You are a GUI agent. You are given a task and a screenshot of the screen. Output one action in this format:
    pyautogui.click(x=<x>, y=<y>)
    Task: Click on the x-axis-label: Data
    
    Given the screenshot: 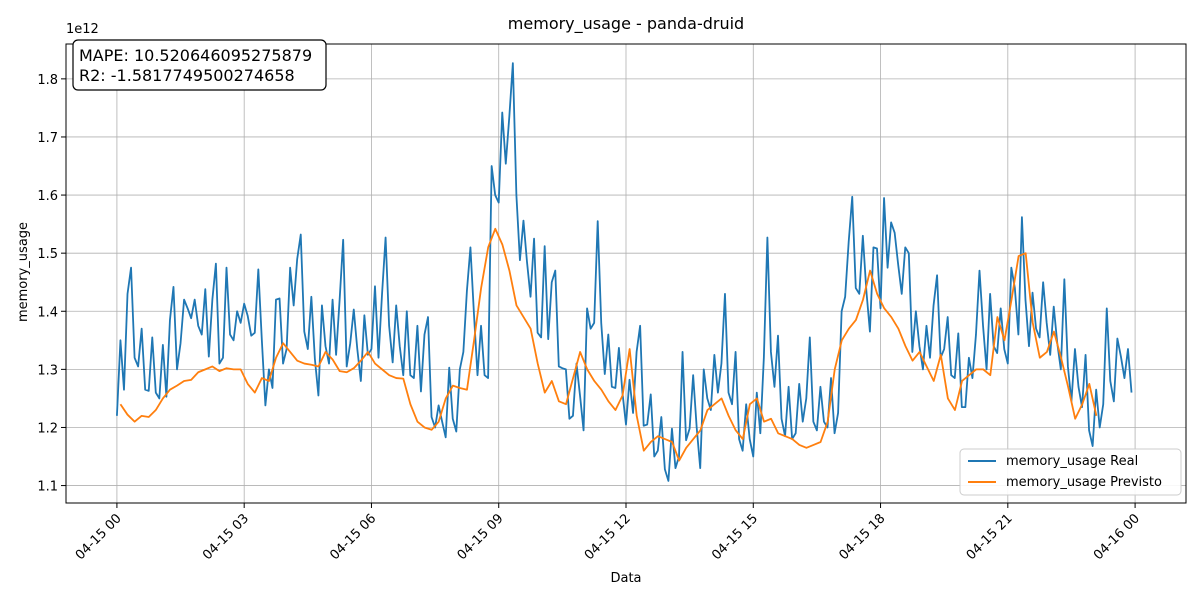 What is the action you would take?
    pyautogui.click(x=625, y=578)
    